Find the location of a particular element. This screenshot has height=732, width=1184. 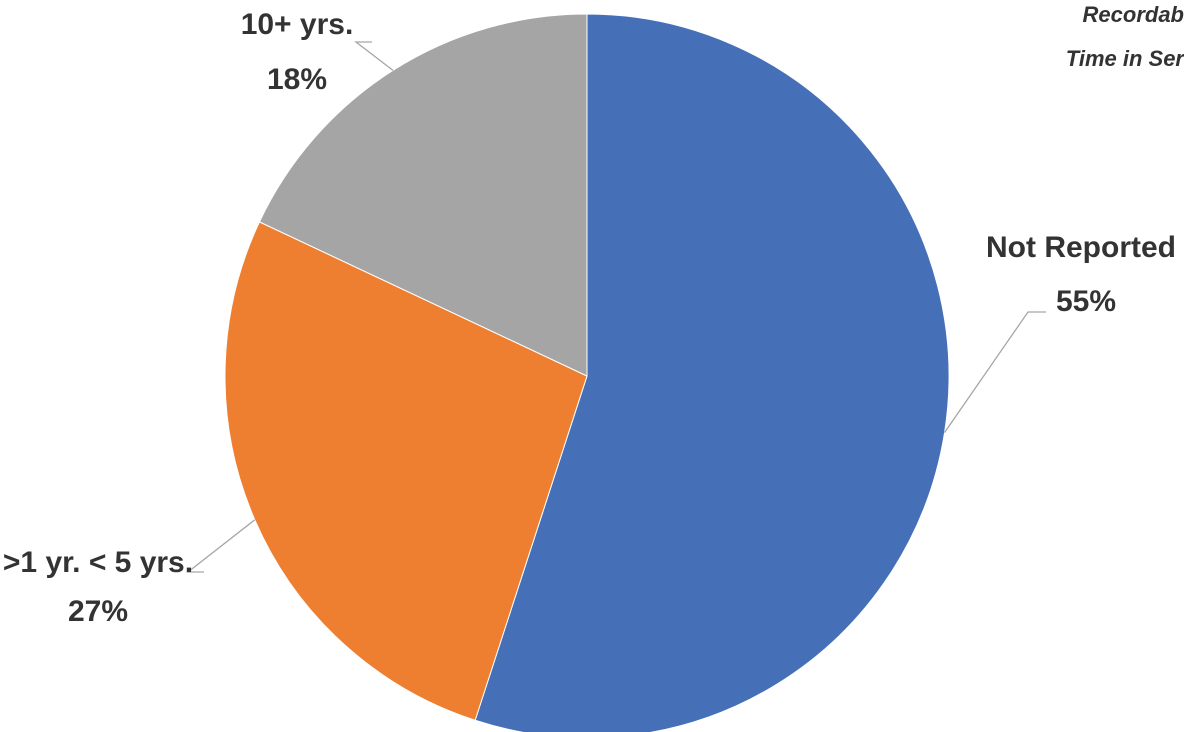

chart-title-line-2: Time in Ser is located at coordinates (1125, 58).